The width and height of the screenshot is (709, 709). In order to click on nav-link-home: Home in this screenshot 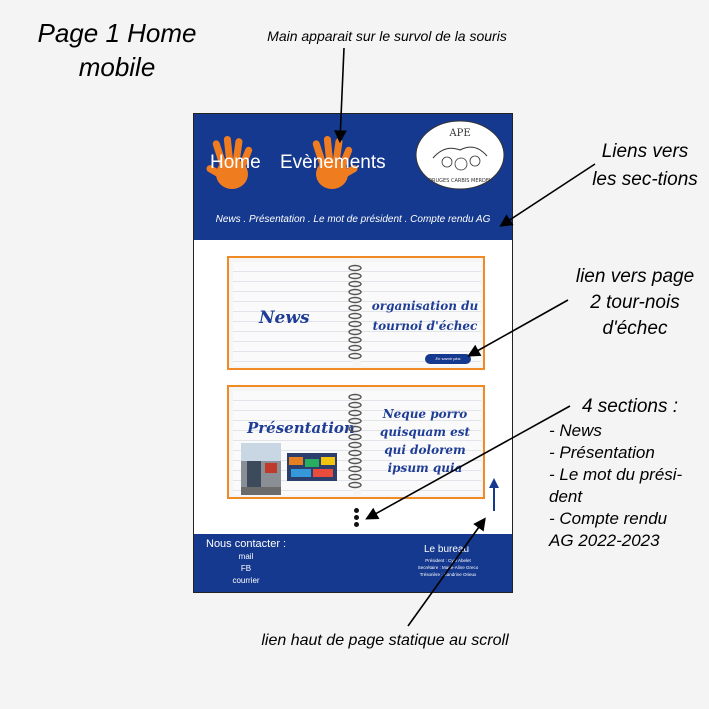, I will do `click(235, 162)`.